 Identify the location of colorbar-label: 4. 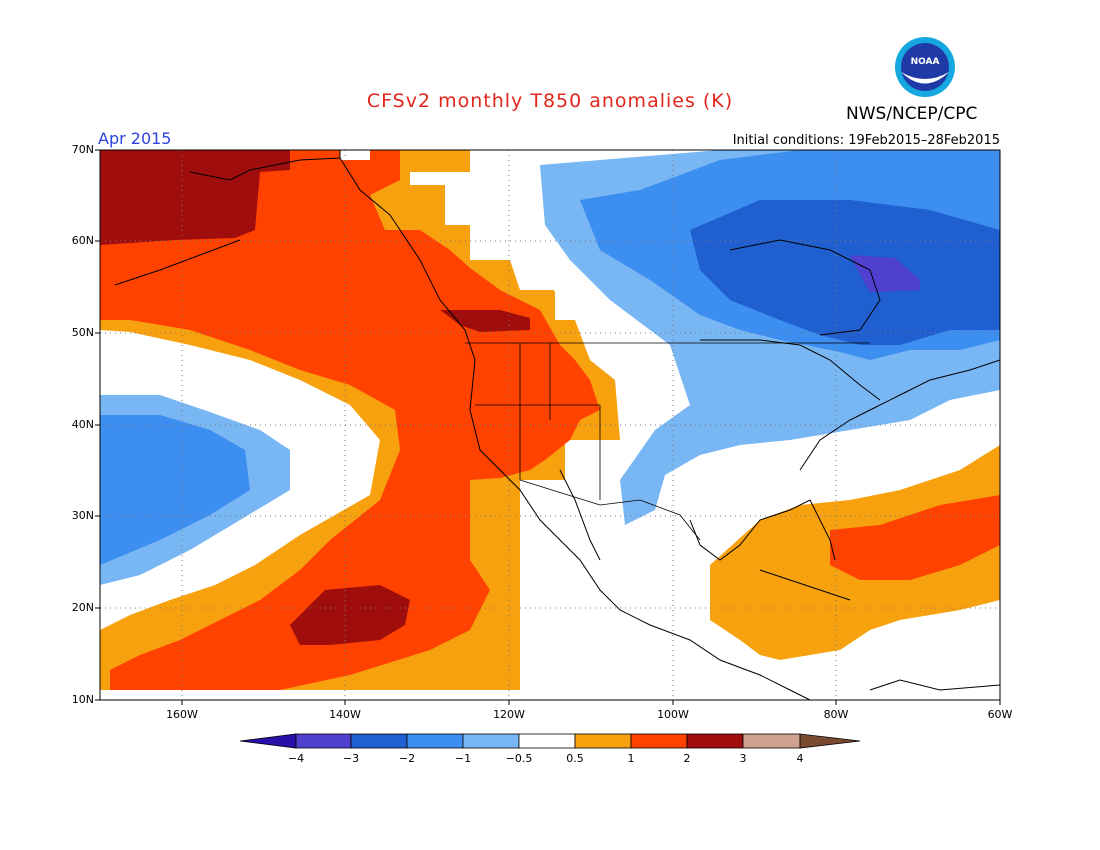
(800, 758).